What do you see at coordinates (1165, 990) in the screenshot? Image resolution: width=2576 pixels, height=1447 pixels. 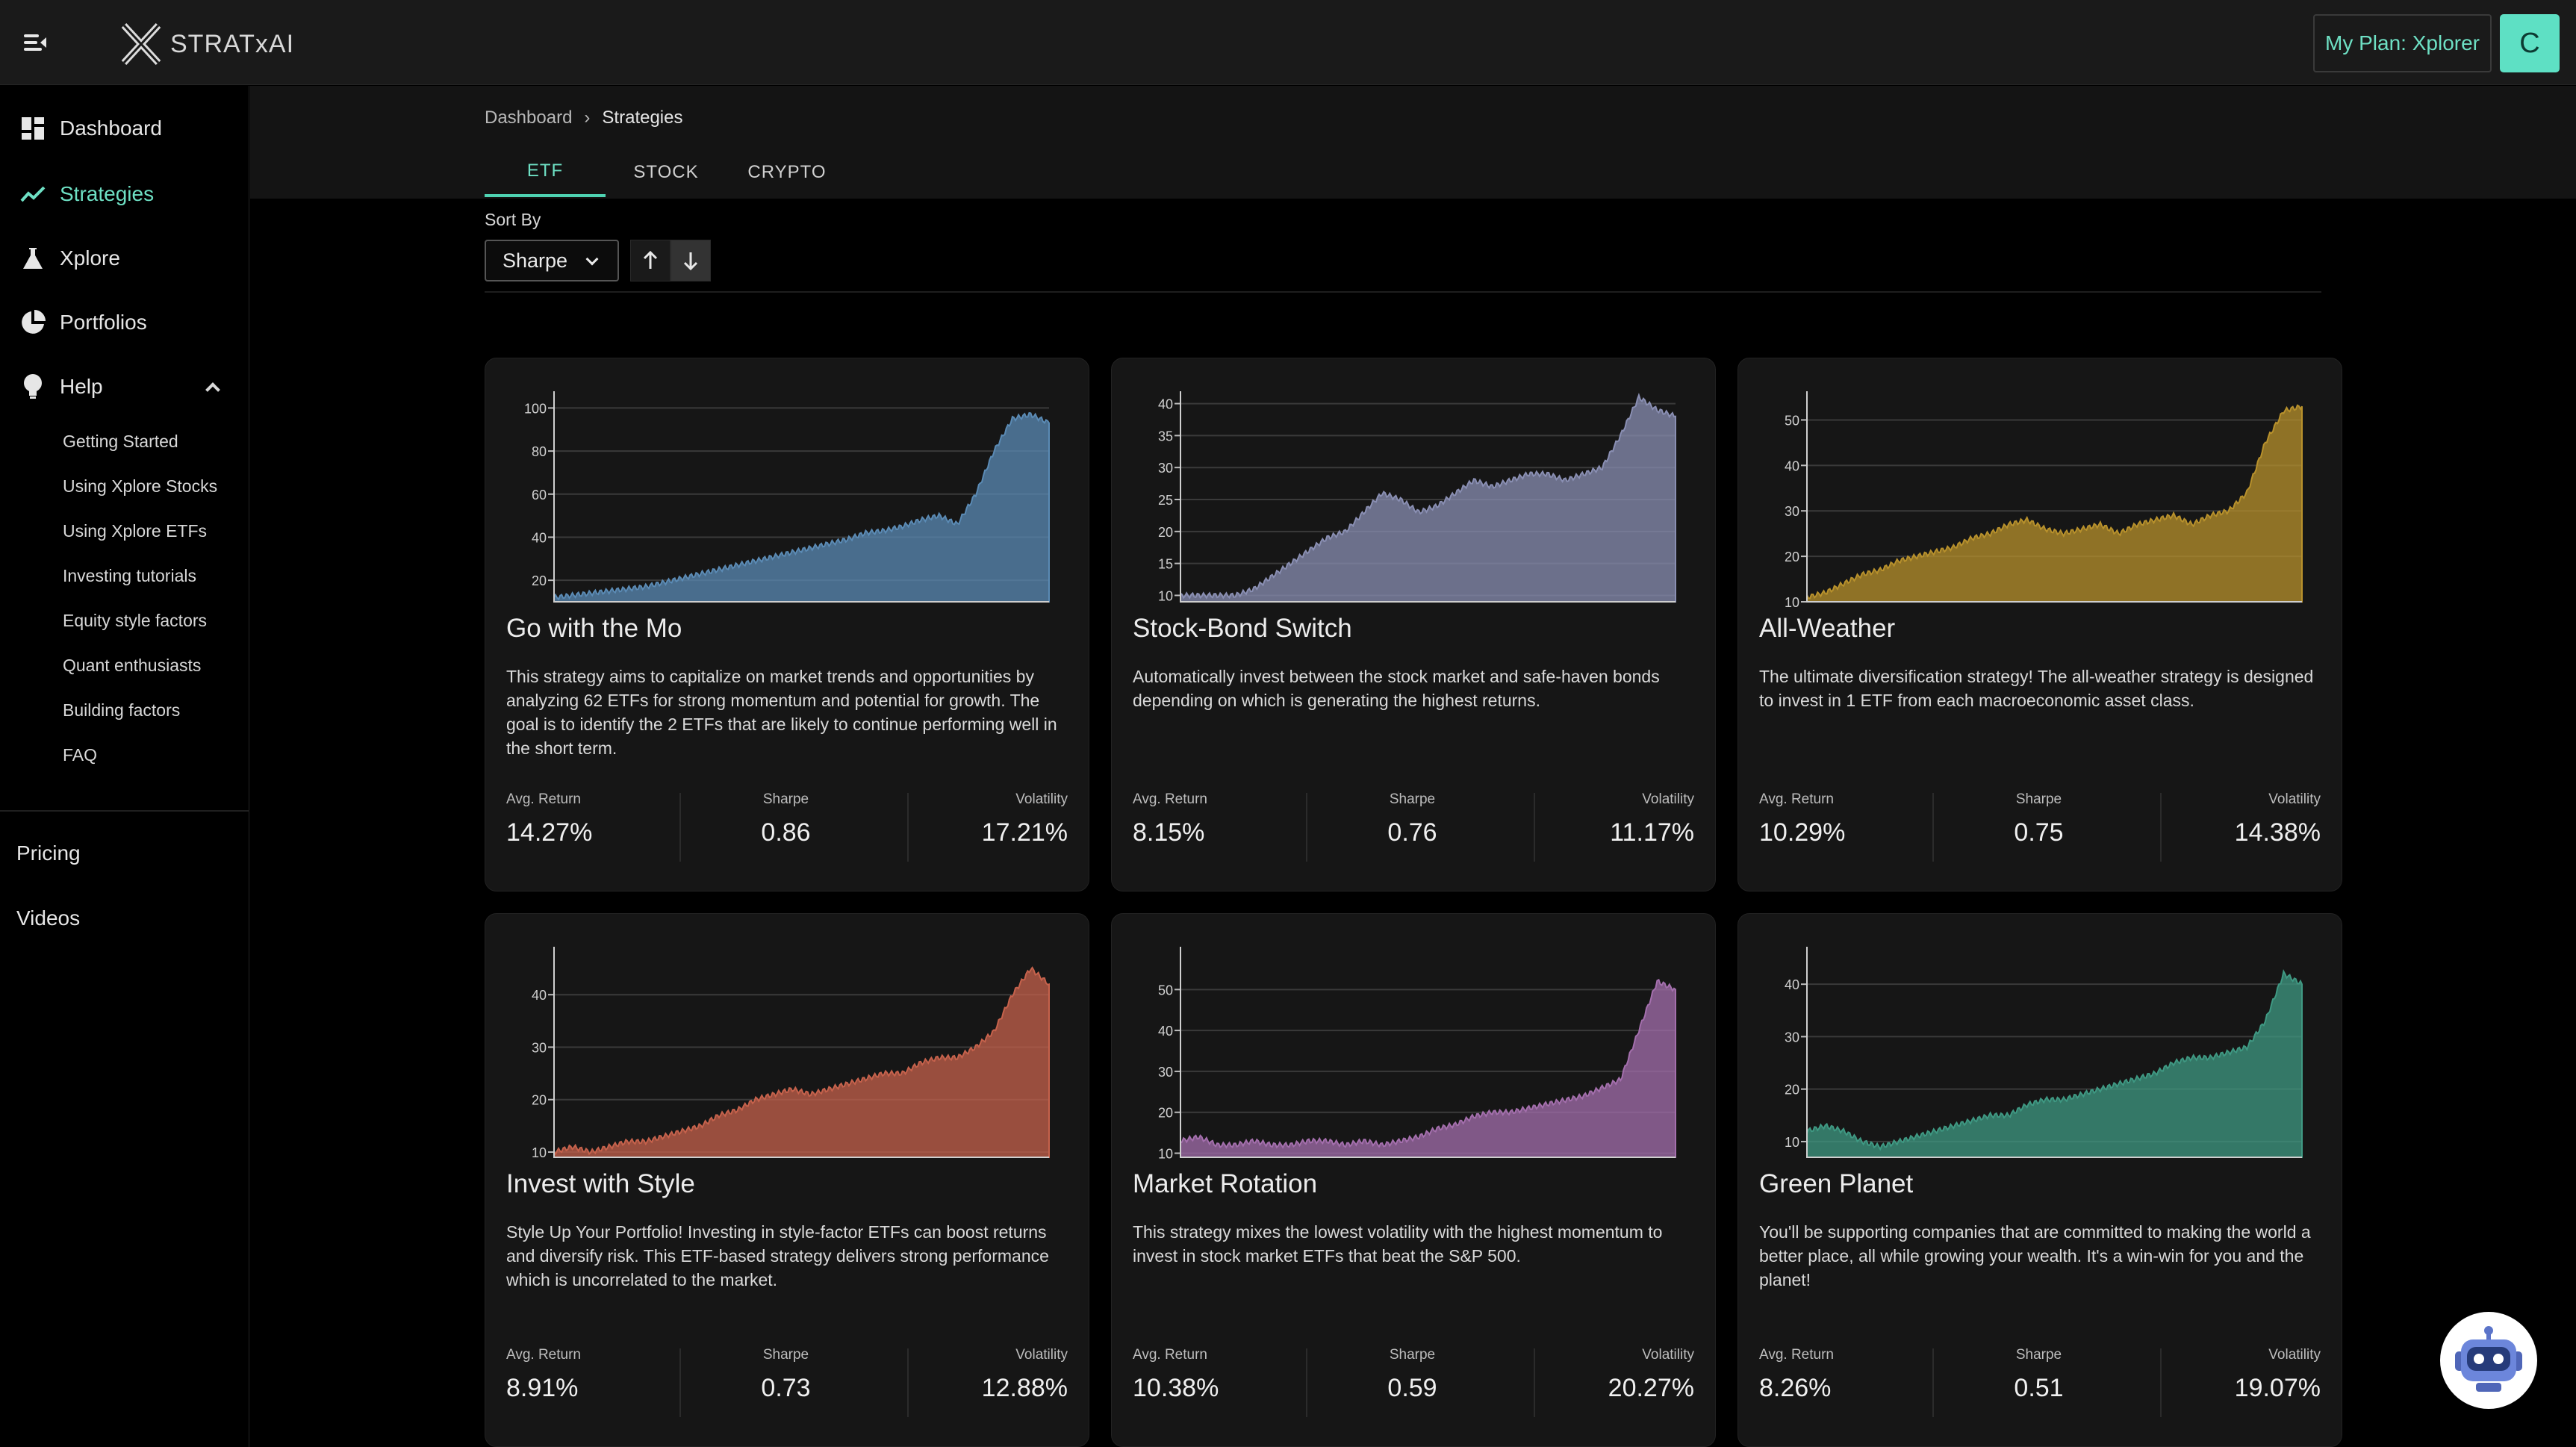 I see `y-tick-label: 50` at bounding box center [1165, 990].